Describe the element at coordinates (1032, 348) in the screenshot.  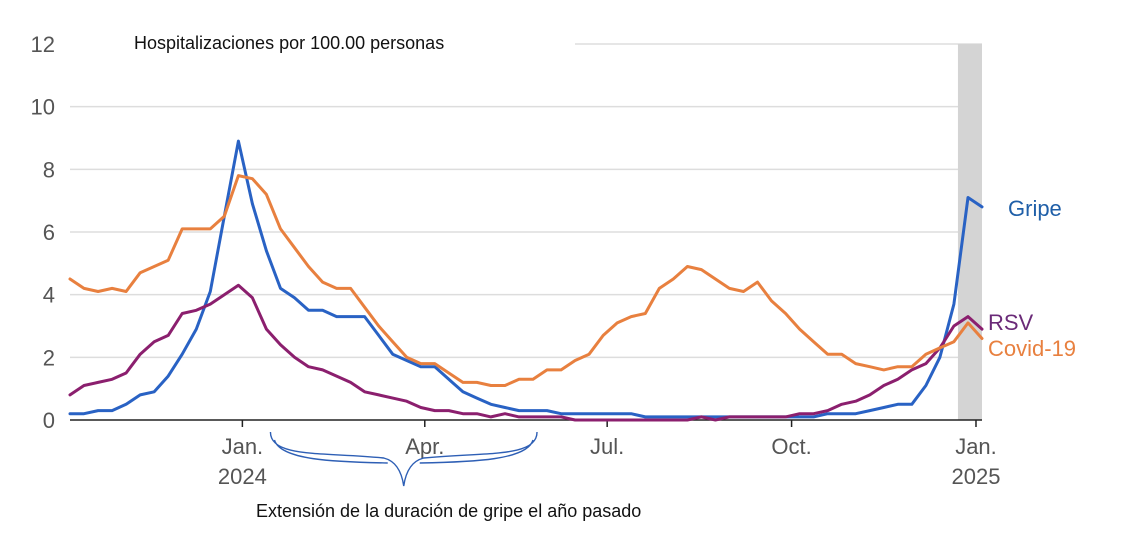
I see `series-label: Covid-19` at that location.